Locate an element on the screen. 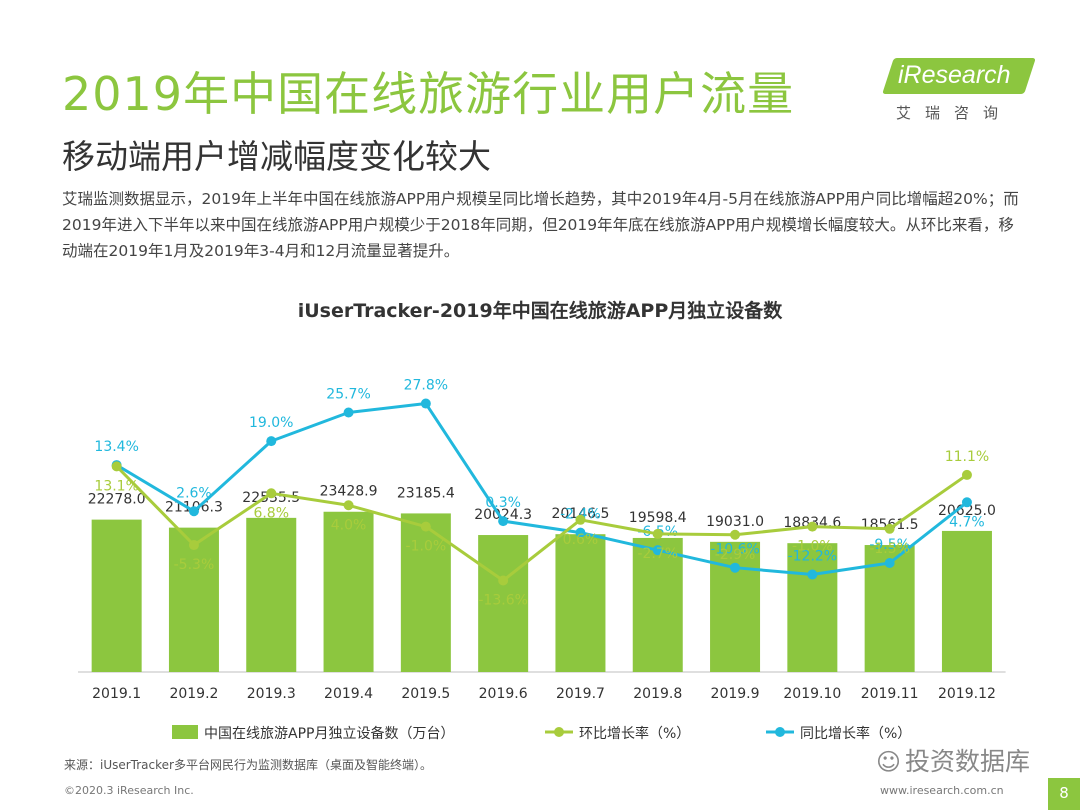  legend-label-bar: 中国在线旅游APP月独立设备数（万台） is located at coordinates (329, 733).